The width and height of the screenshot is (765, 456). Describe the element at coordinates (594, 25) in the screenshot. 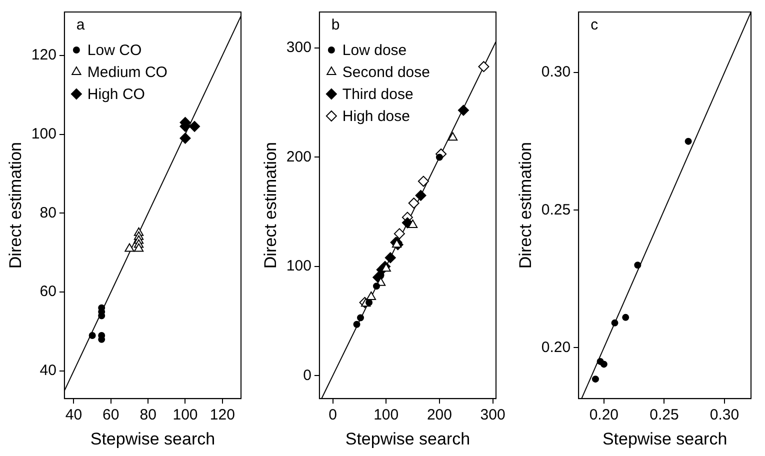

I see `annotation: c` at that location.